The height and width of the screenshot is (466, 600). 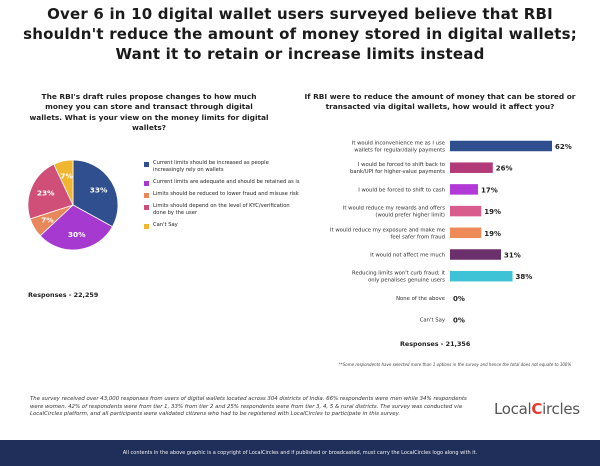 I want to click on localcircles-logo: LocalCircles, so click(x=537, y=409).